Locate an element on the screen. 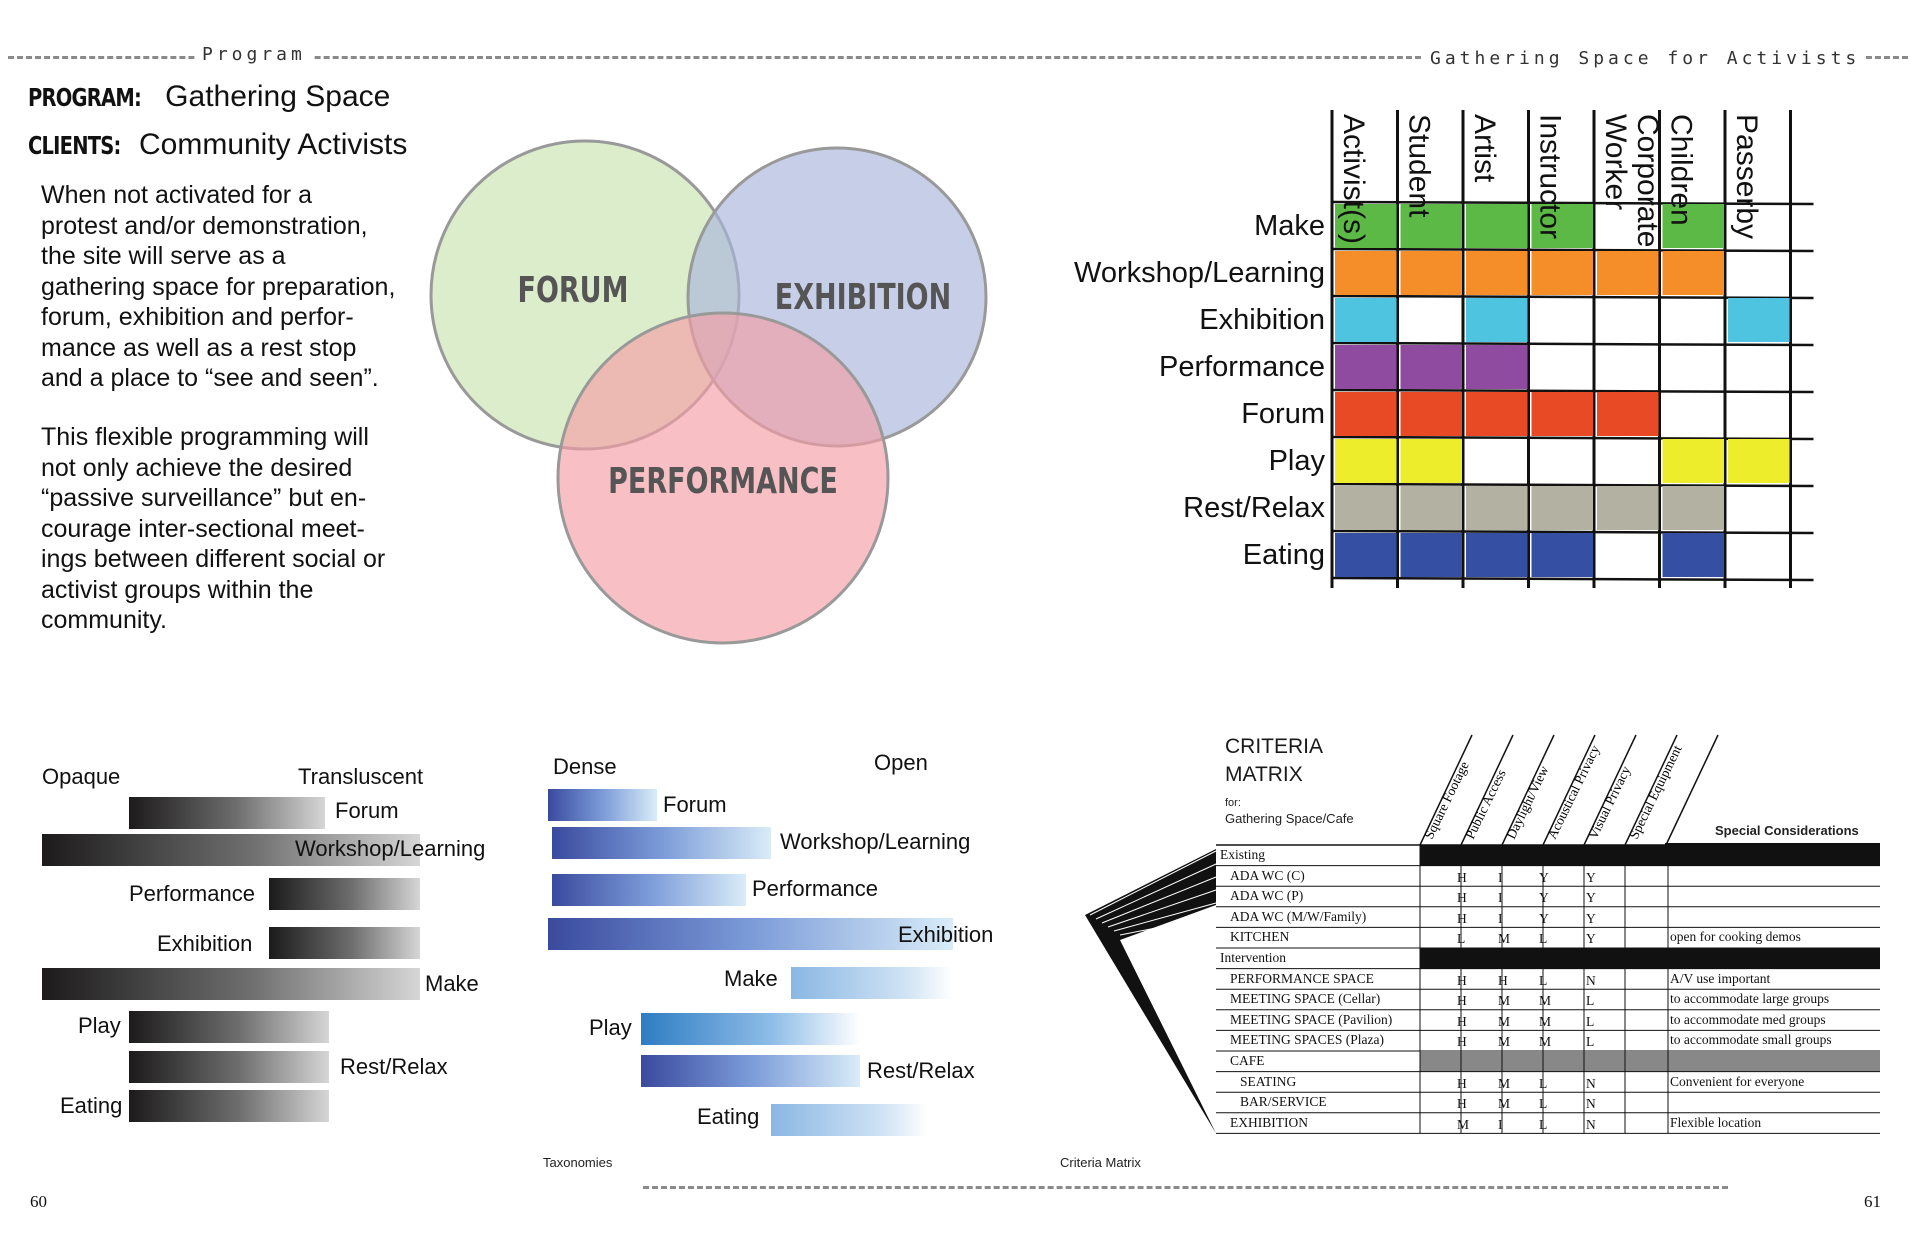 The image size is (1920, 1242). criteria-hatch-block is located at coordinates (1151, 991).